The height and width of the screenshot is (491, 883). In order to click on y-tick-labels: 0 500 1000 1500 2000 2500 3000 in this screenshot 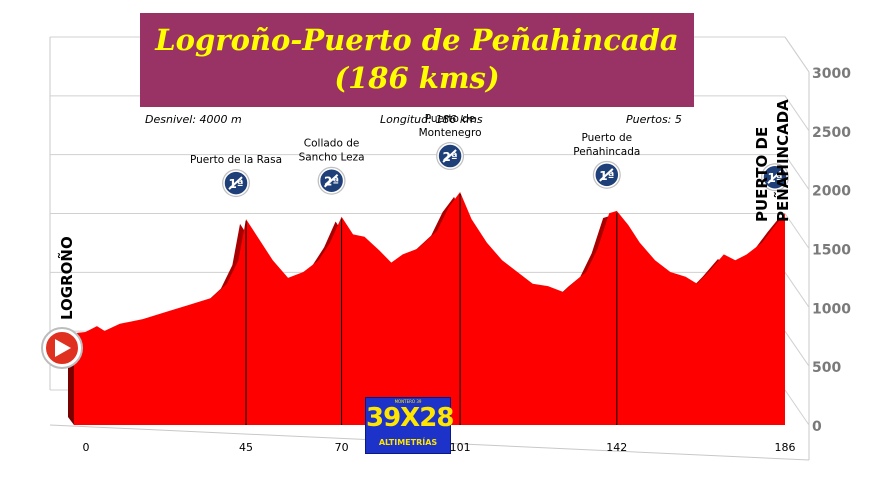, I will do `click(831, 250)`.